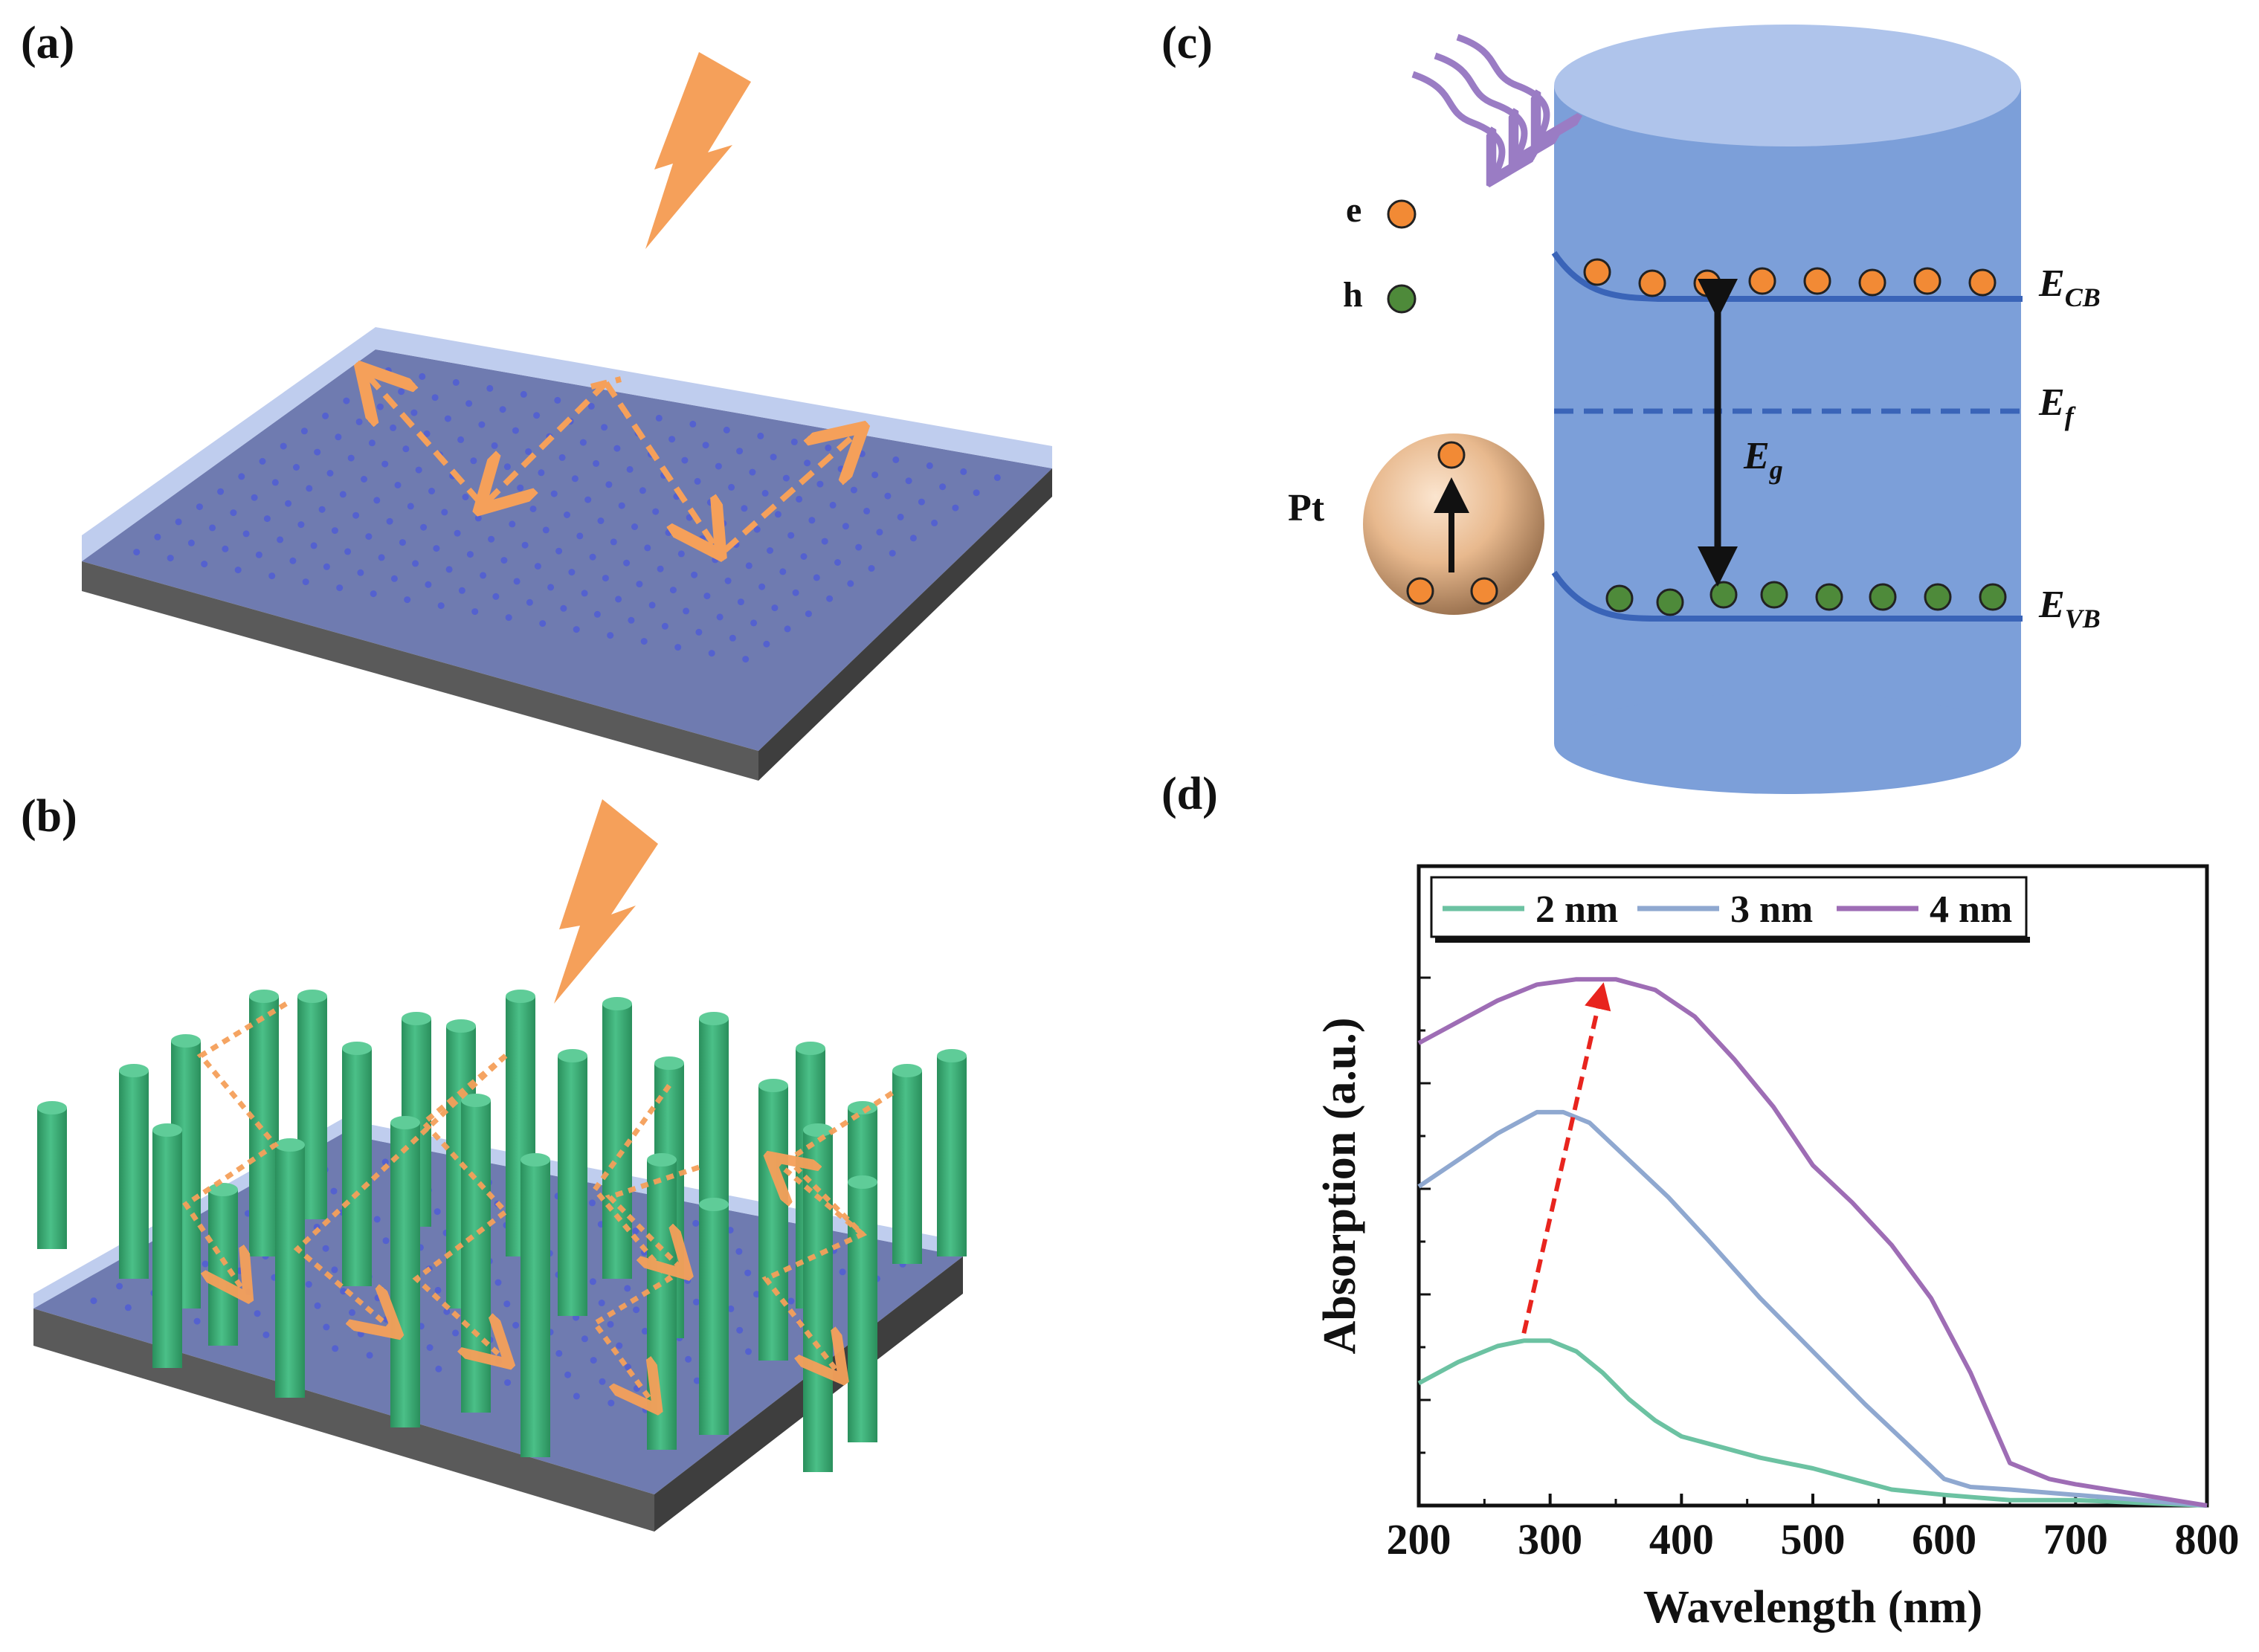 This screenshot has height=1652, width=2259. Describe the element at coordinates (1812, 1242) in the screenshot. I see `series-line-4-nm` at that location.